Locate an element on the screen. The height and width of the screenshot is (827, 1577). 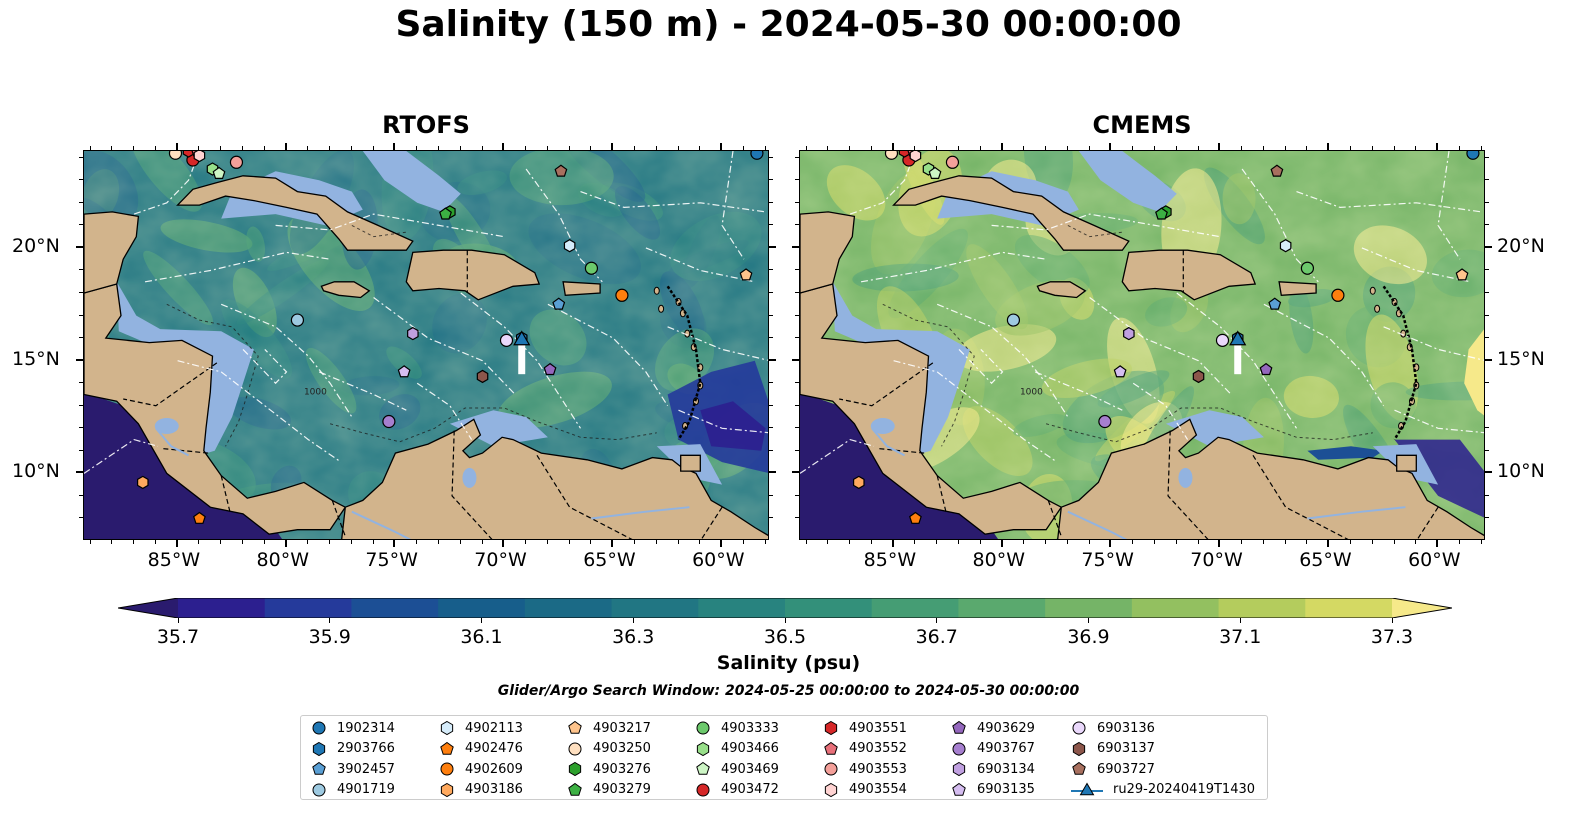
legend-item: 4903767 is located at coordinates (993, 749).